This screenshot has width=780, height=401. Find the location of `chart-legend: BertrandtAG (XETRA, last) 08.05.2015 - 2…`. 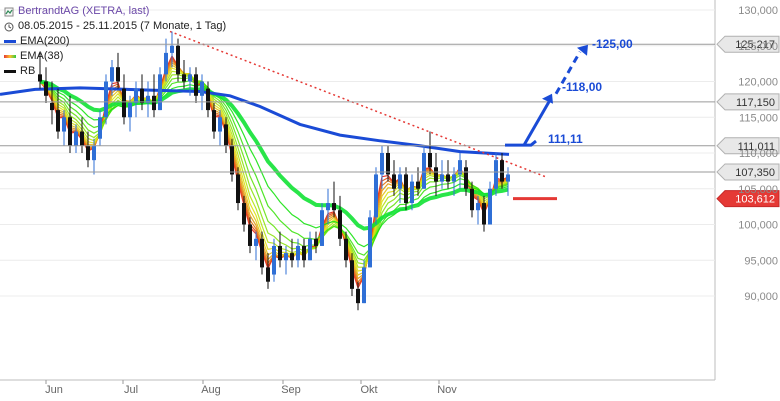

chart-legend: BertrandtAG (XETRA, last) 08.05.2015 - 2… is located at coordinates (115, 41).